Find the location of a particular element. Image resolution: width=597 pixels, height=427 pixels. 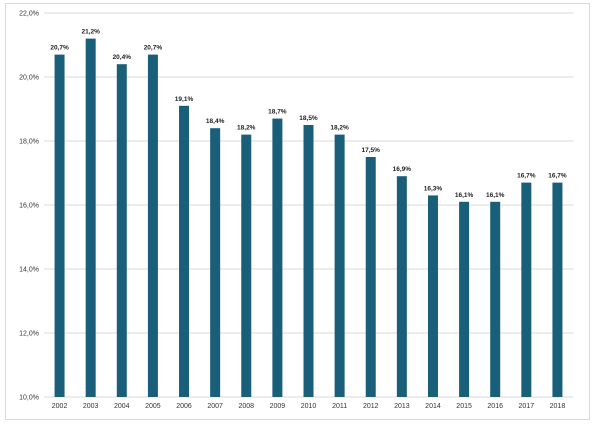

data-label: 19,1% is located at coordinates (184, 99).